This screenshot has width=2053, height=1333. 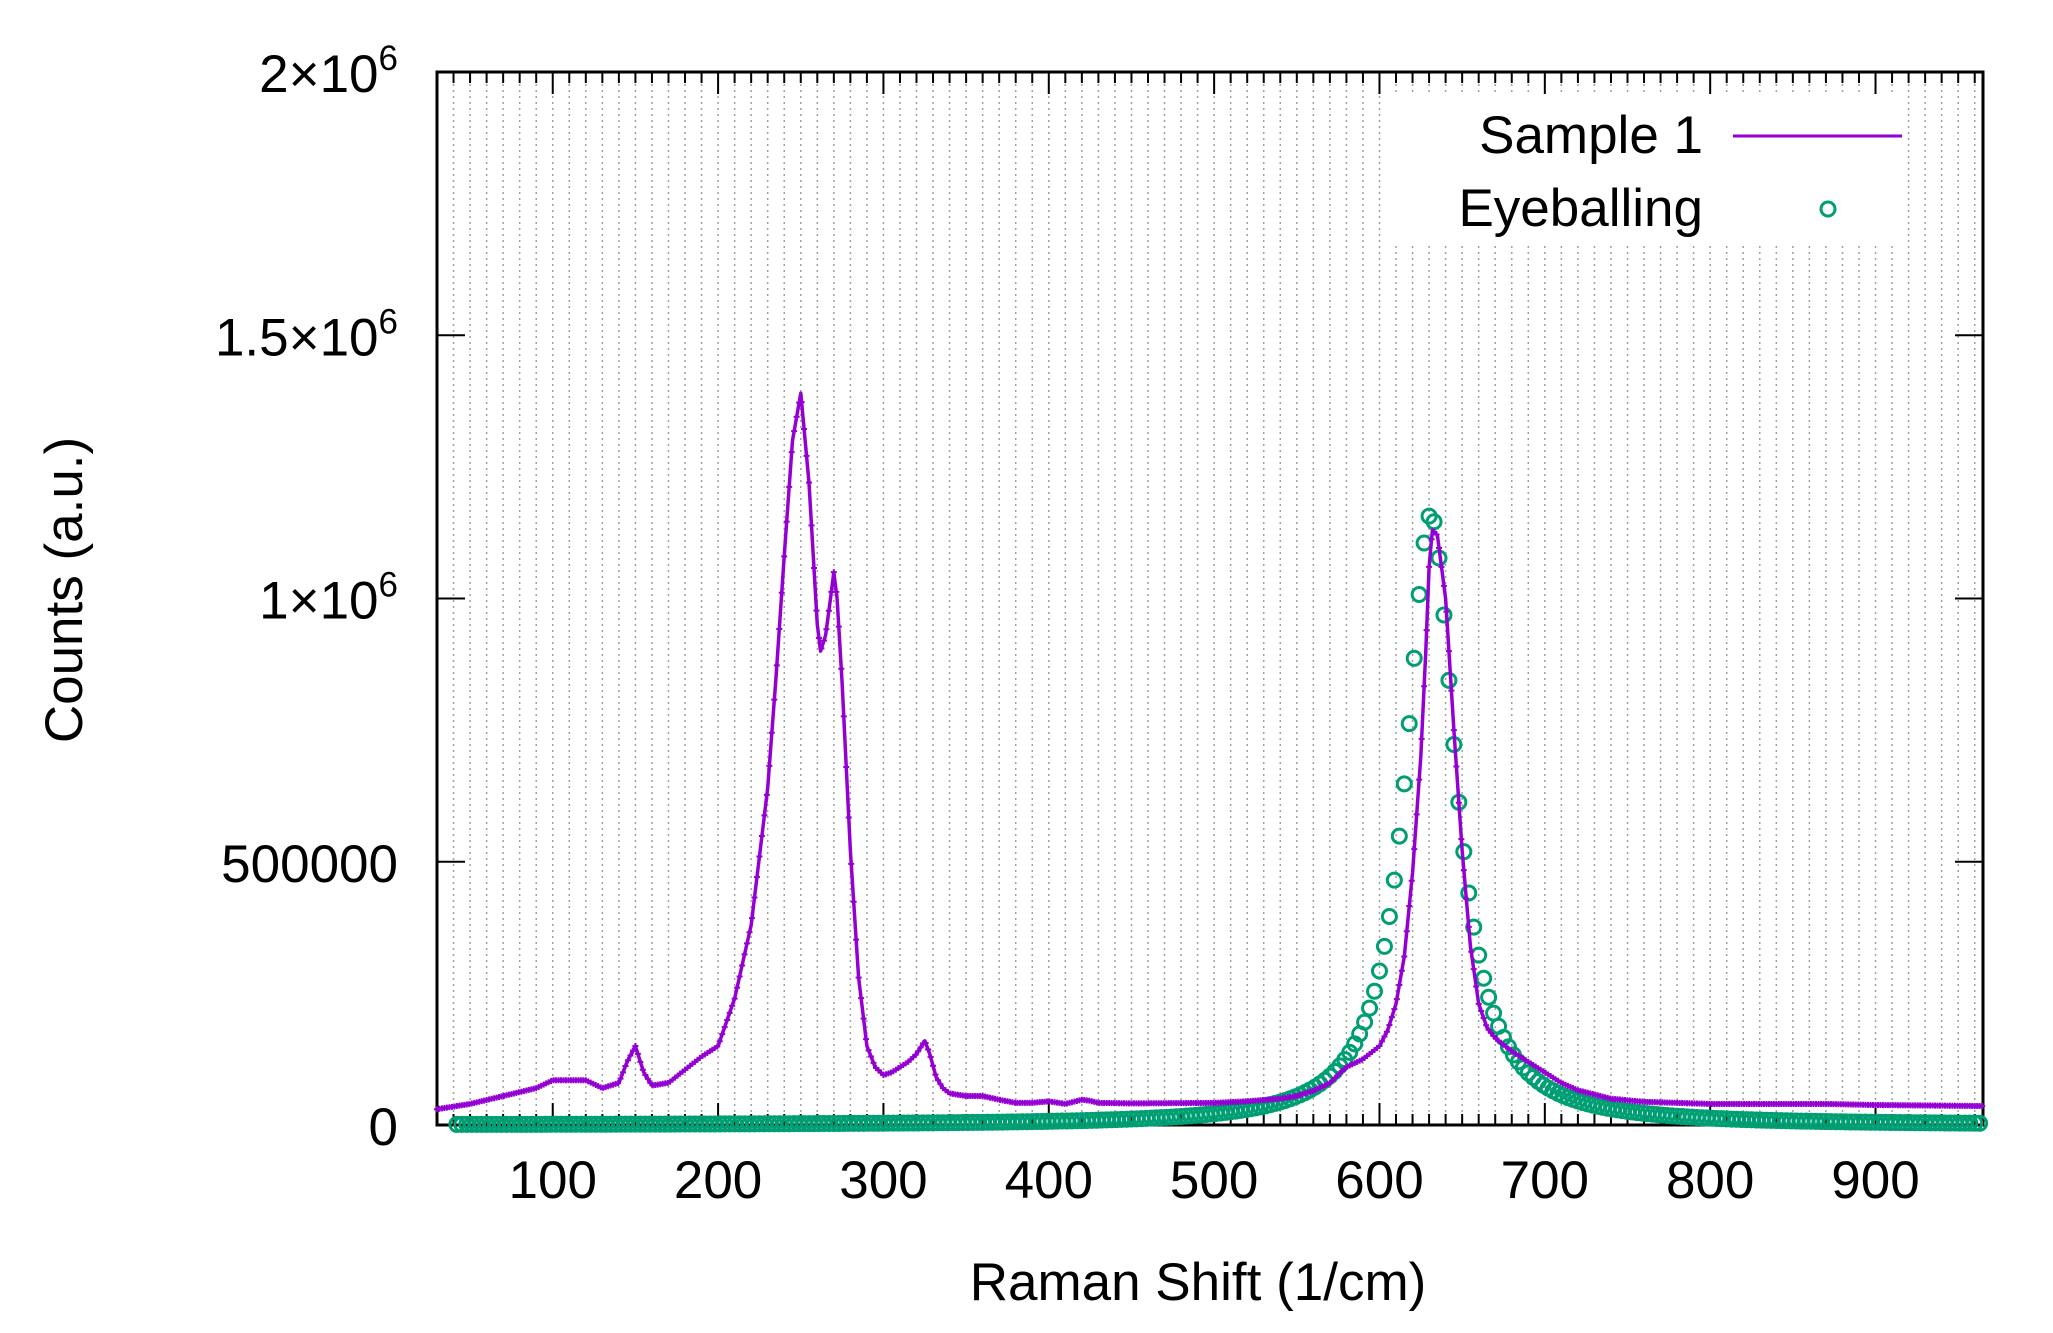 What do you see at coordinates (883, 1180) in the screenshot?
I see `x-tick-label: 300` at bounding box center [883, 1180].